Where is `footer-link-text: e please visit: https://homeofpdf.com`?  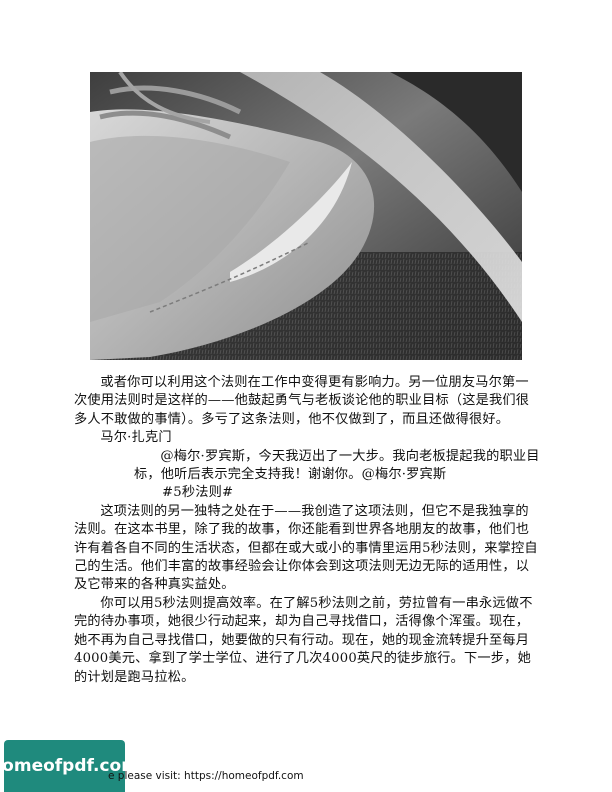 footer-link-text: e please visit: https://homeofpdf.com is located at coordinates (206, 776).